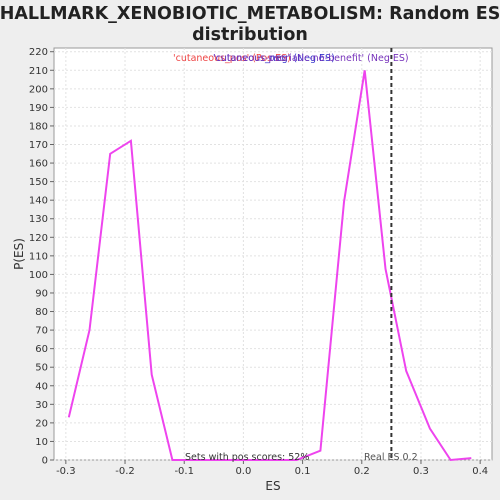  What do you see at coordinates (272, 486) in the screenshot?
I see `x-axis-label: ES` at bounding box center [272, 486].